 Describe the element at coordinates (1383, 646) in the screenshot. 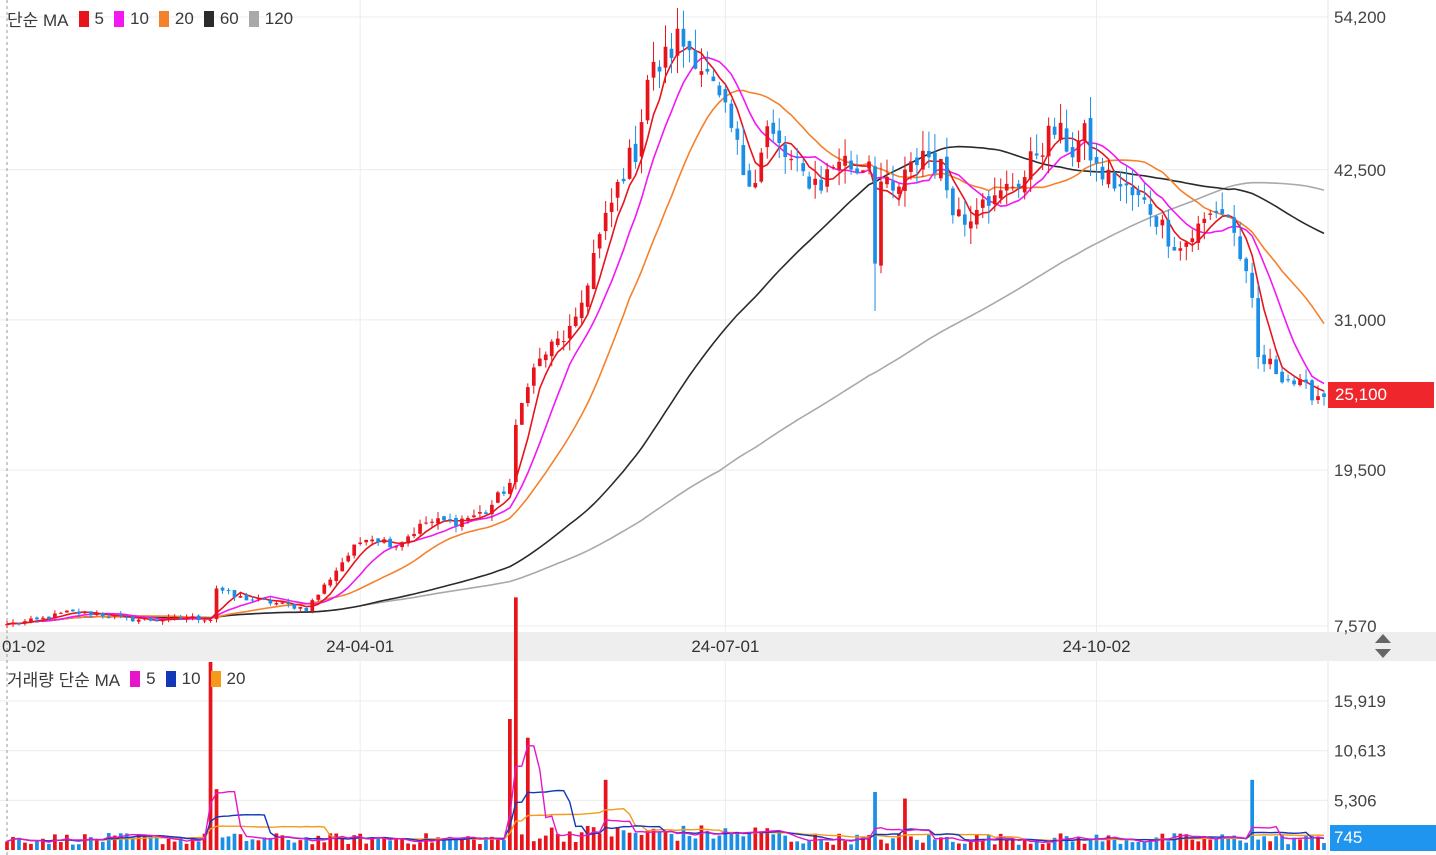

I see `panel-resize-handle` at that location.